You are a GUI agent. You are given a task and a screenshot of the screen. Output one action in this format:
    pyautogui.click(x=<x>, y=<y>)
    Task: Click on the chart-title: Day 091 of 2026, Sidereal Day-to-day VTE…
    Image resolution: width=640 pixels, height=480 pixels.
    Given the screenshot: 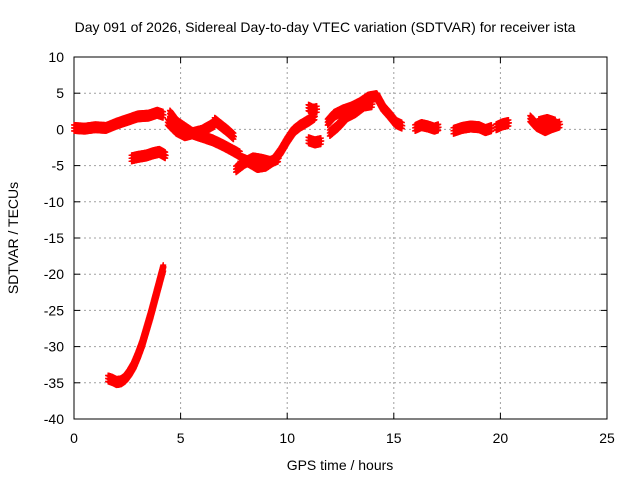 What is the action you would take?
    pyautogui.click(x=325, y=27)
    